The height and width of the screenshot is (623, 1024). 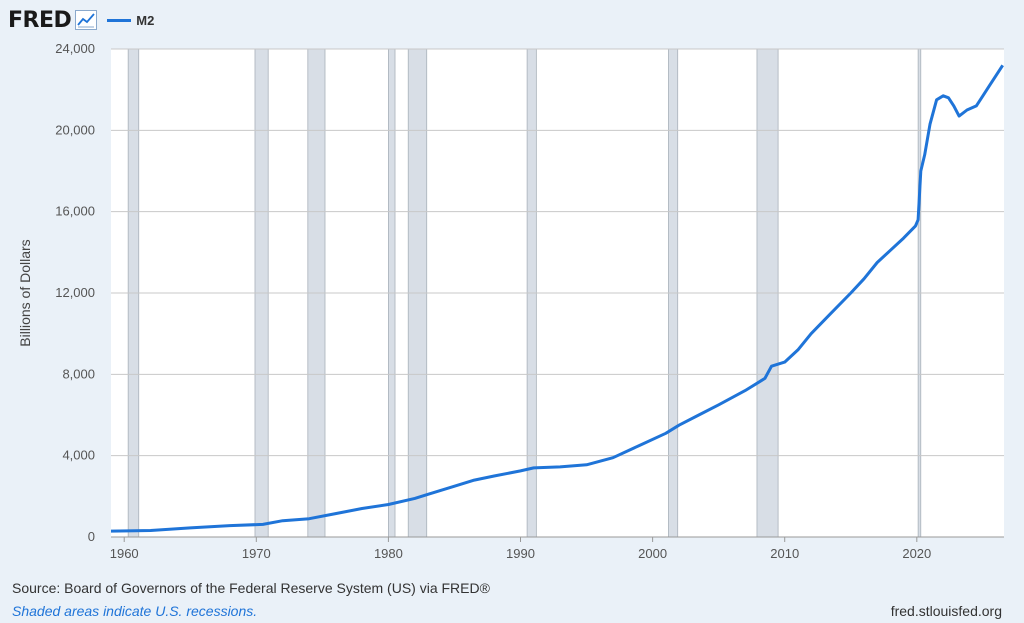 I want to click on chart-legend: M2, so click(x=130, y=20).